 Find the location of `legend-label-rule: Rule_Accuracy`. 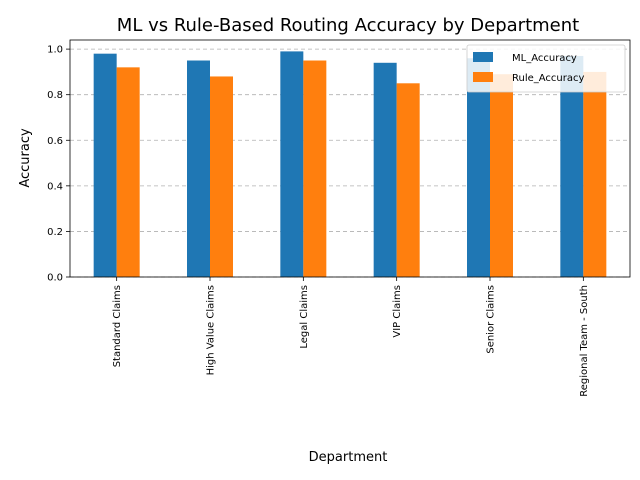

legend-label-rule: Rule_Accuracy is located at coordinates (548, 78).